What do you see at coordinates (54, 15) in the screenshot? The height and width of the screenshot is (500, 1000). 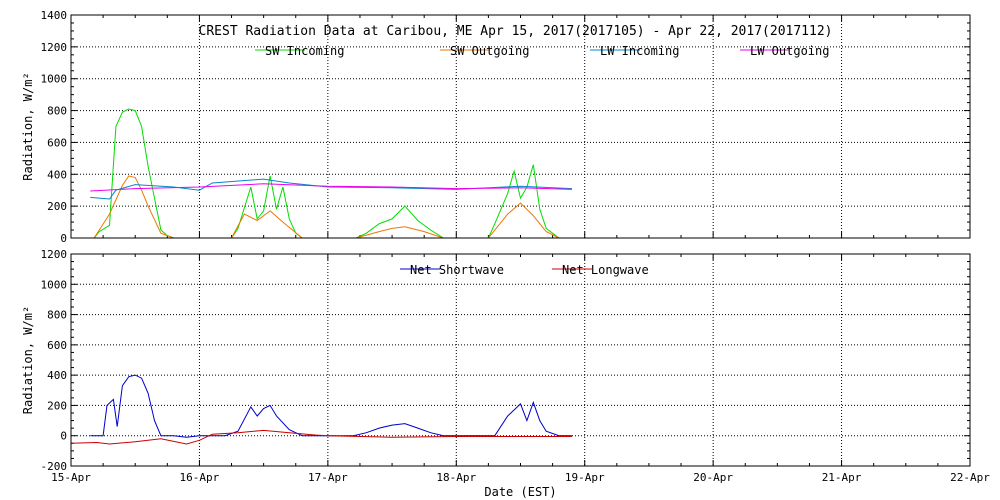 I see `y-tick-label: 1400` at bounding box center [54, 15].